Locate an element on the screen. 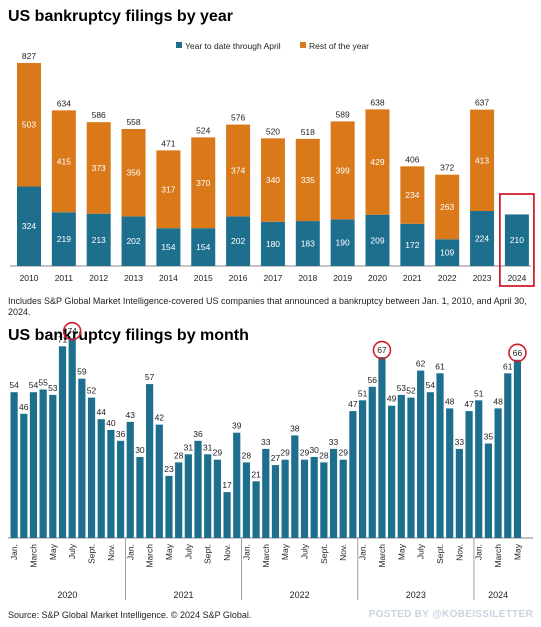 Image resolution: width=541 pixels, height=627 pixels. data-label-ytd: 209 is located at coordinates (377, 240).